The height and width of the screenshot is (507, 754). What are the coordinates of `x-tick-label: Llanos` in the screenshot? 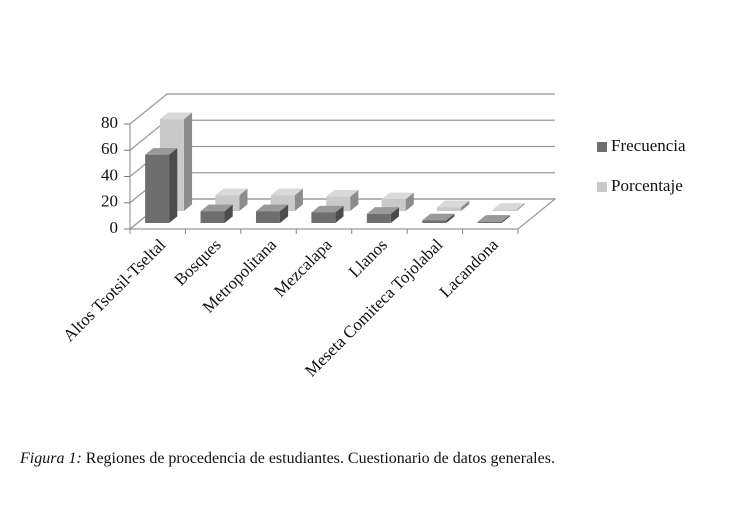 It's located at (368, 258).